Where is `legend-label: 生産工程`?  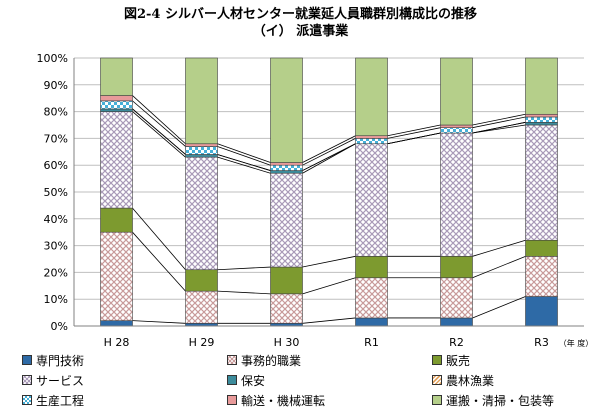
legend-label: 生産工程 is located at coordinates (60, 400).